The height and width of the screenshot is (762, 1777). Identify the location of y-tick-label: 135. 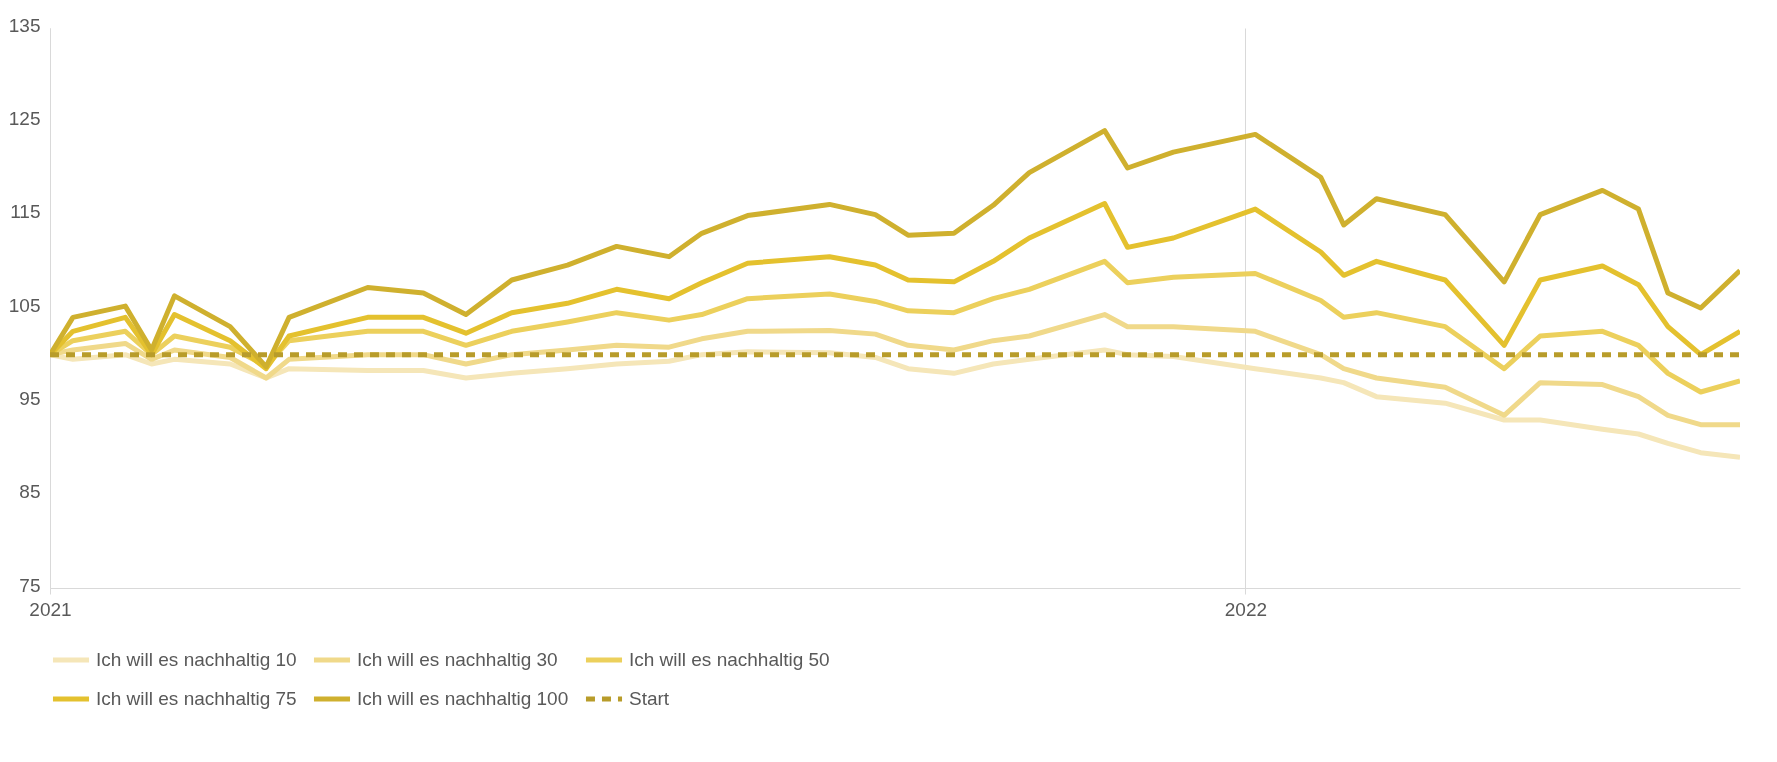
(24, 25).